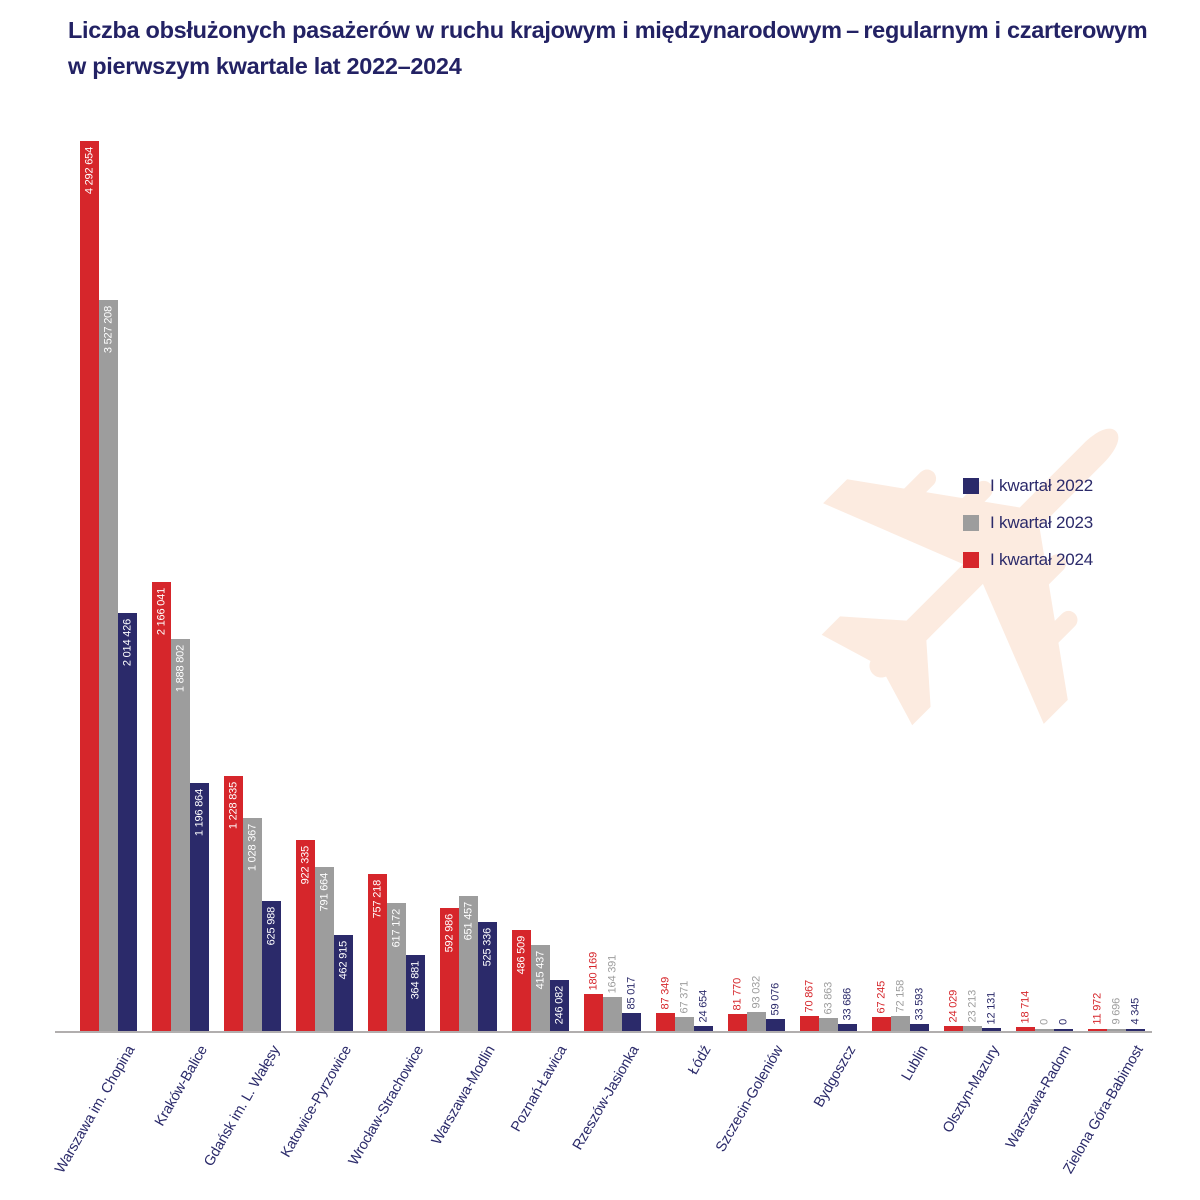 This screenshot has width=1200, height=1200. I want to click on bar-value-label: 2 166 041, so click(161, 612).